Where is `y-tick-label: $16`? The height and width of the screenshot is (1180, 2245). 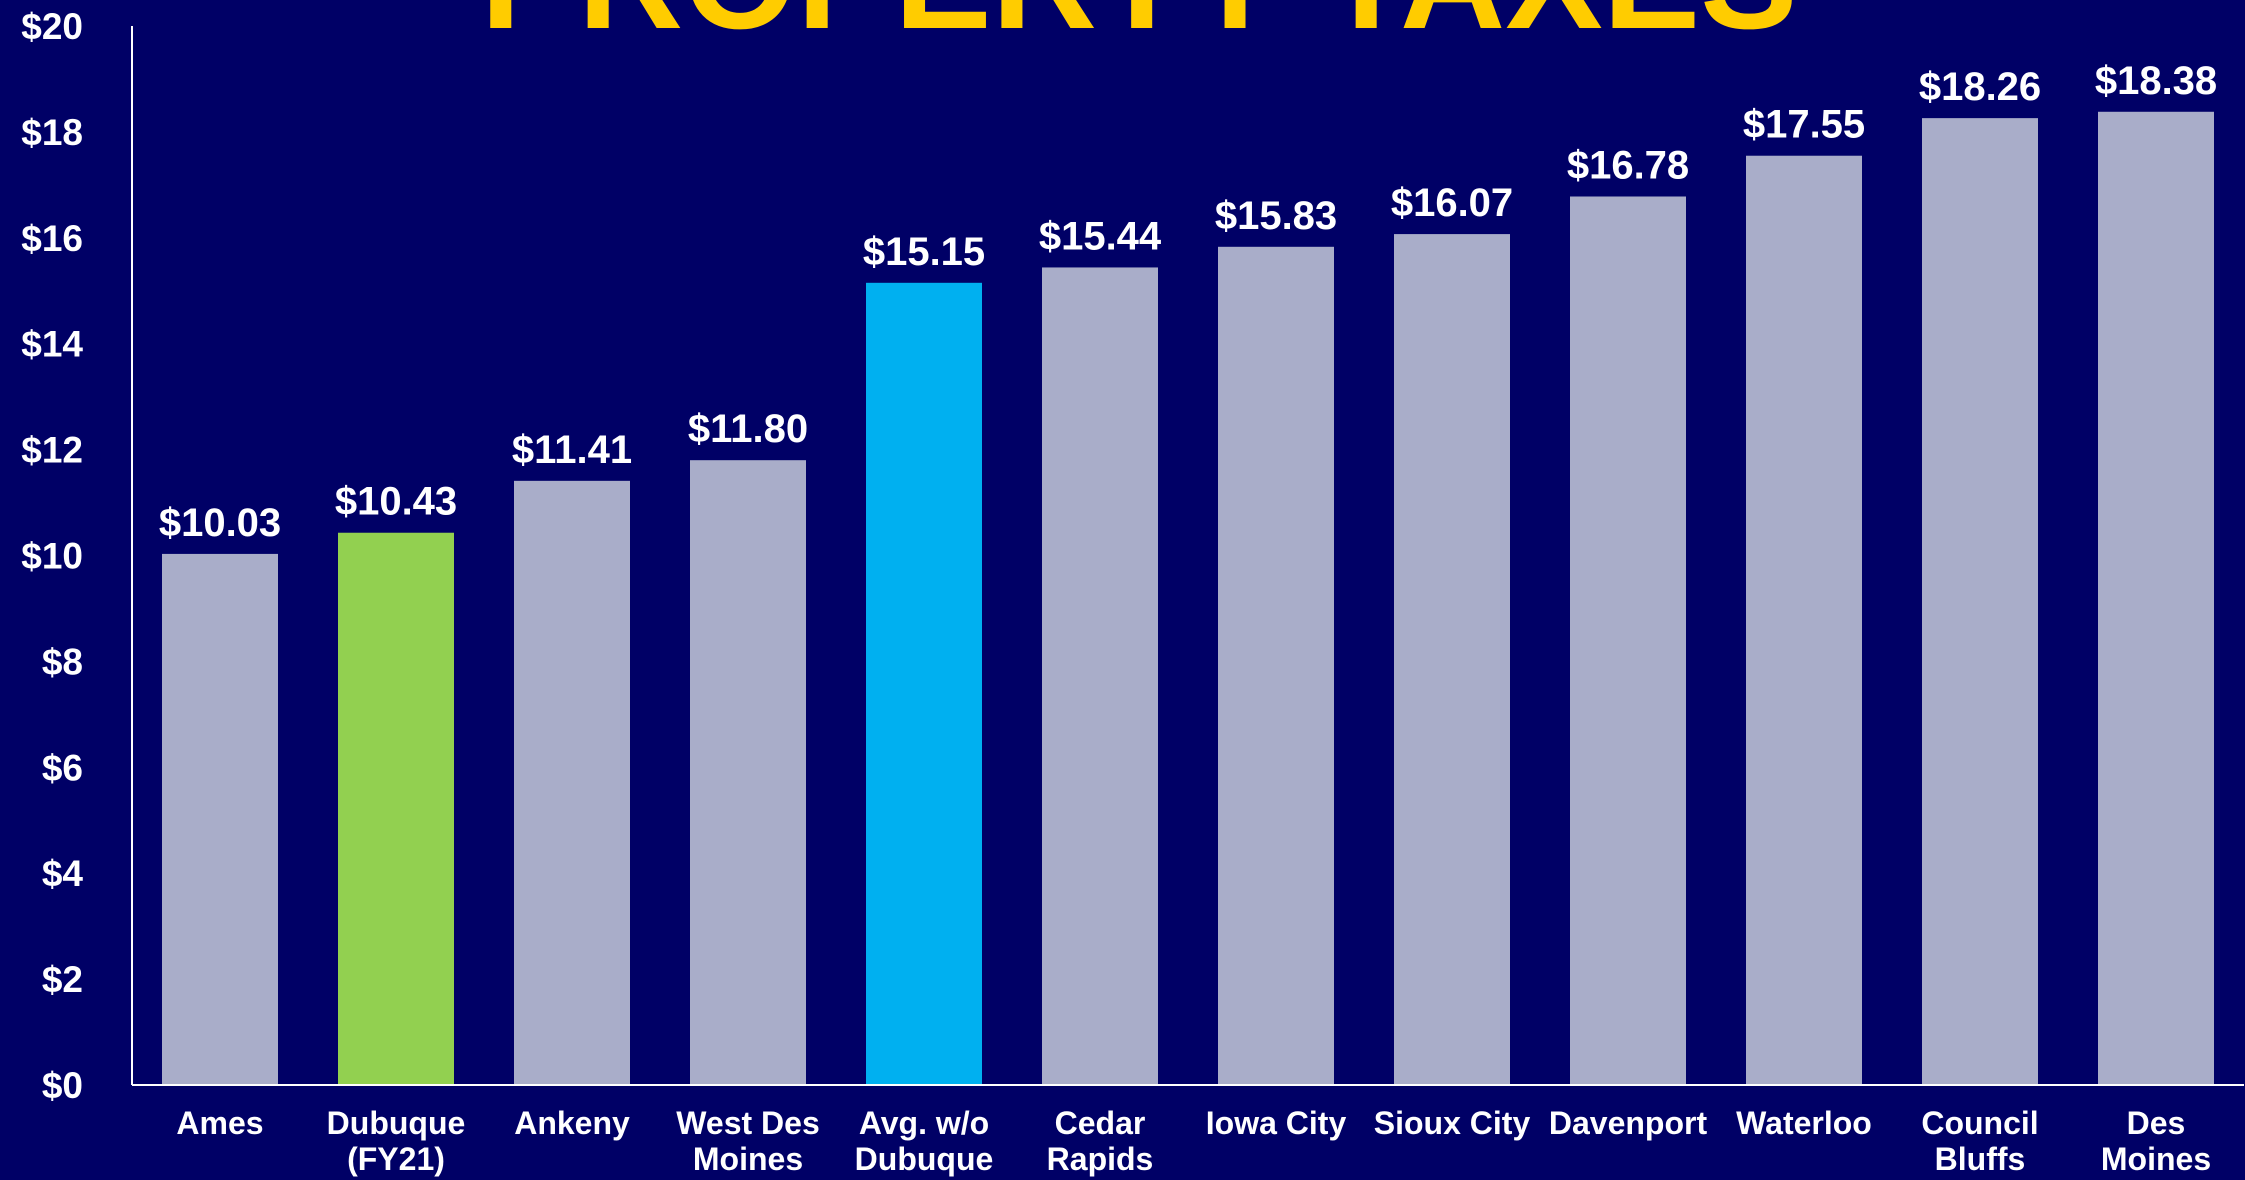
y-tick-label: $16 is located at coordinates (52, 238).